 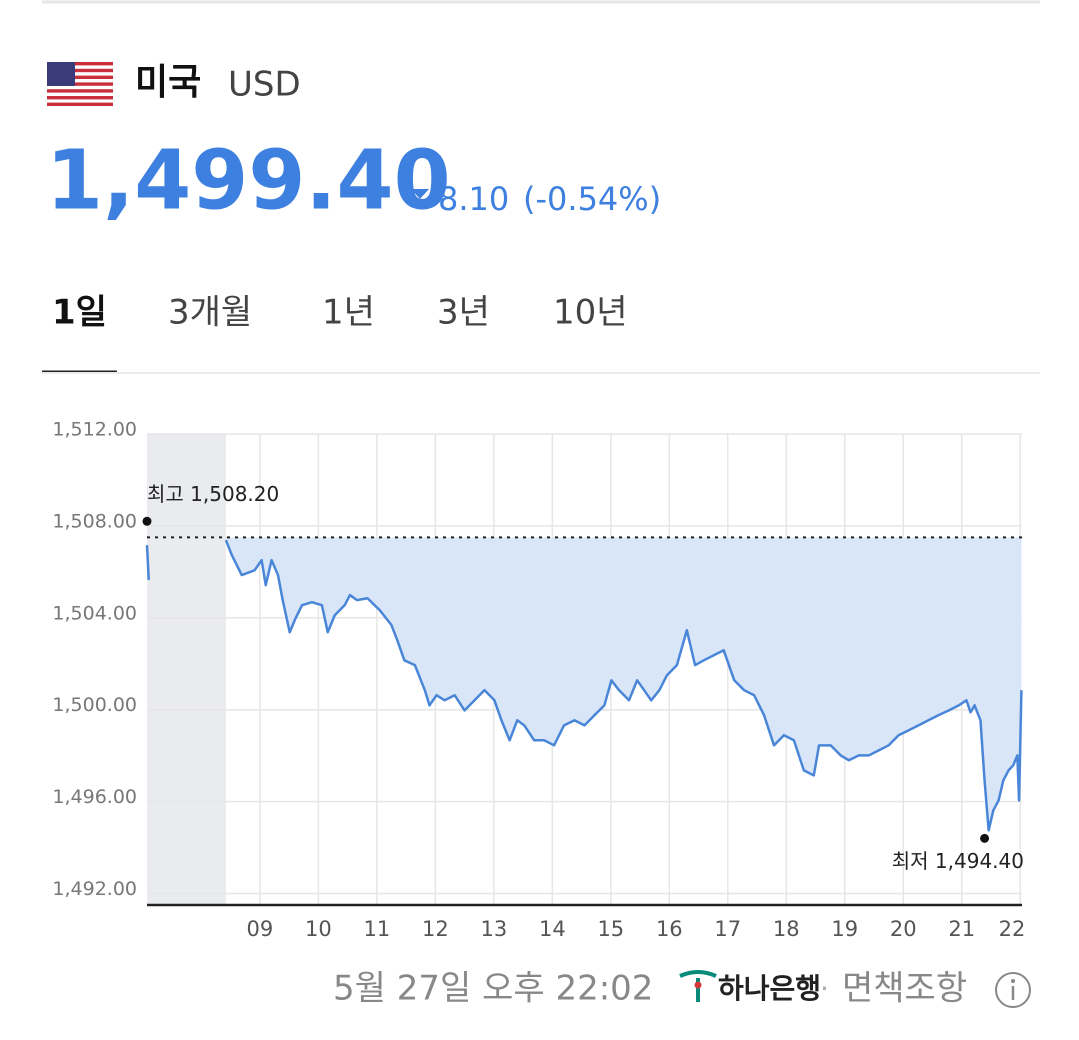 I want to click on y-tick-label: 1,496.00, so click(x=94, y=797).